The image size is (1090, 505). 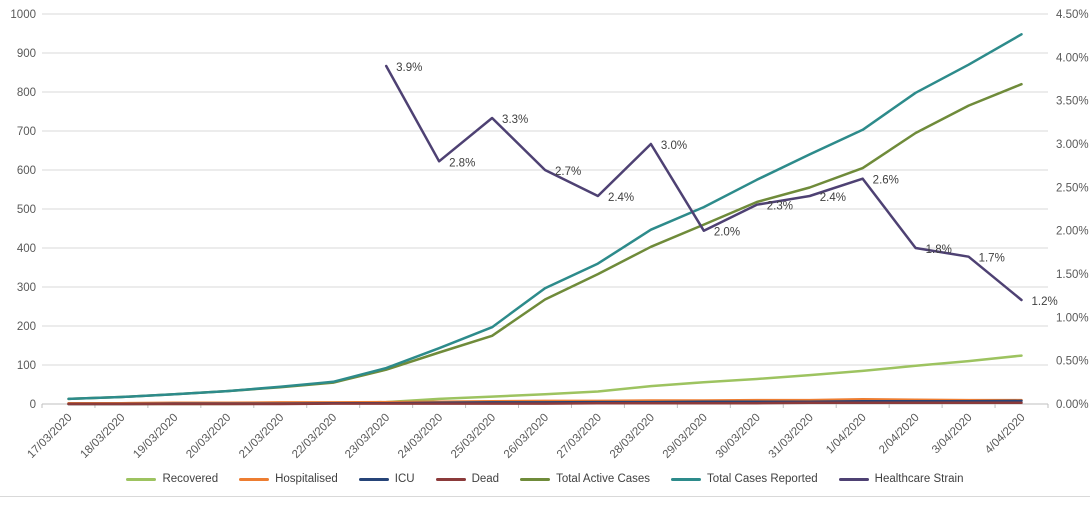 I want to click on x-axis-category-label: 24/03/2020, so click(x=420, y=436).